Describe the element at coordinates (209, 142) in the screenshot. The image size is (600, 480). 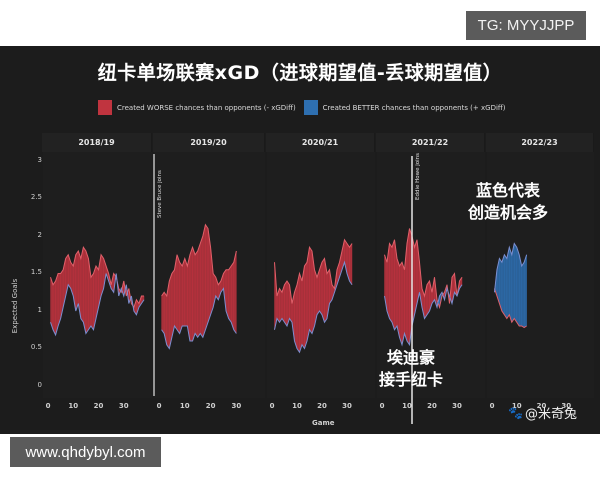
I see `facet-strip-2019-20: 2019/20` at that location.